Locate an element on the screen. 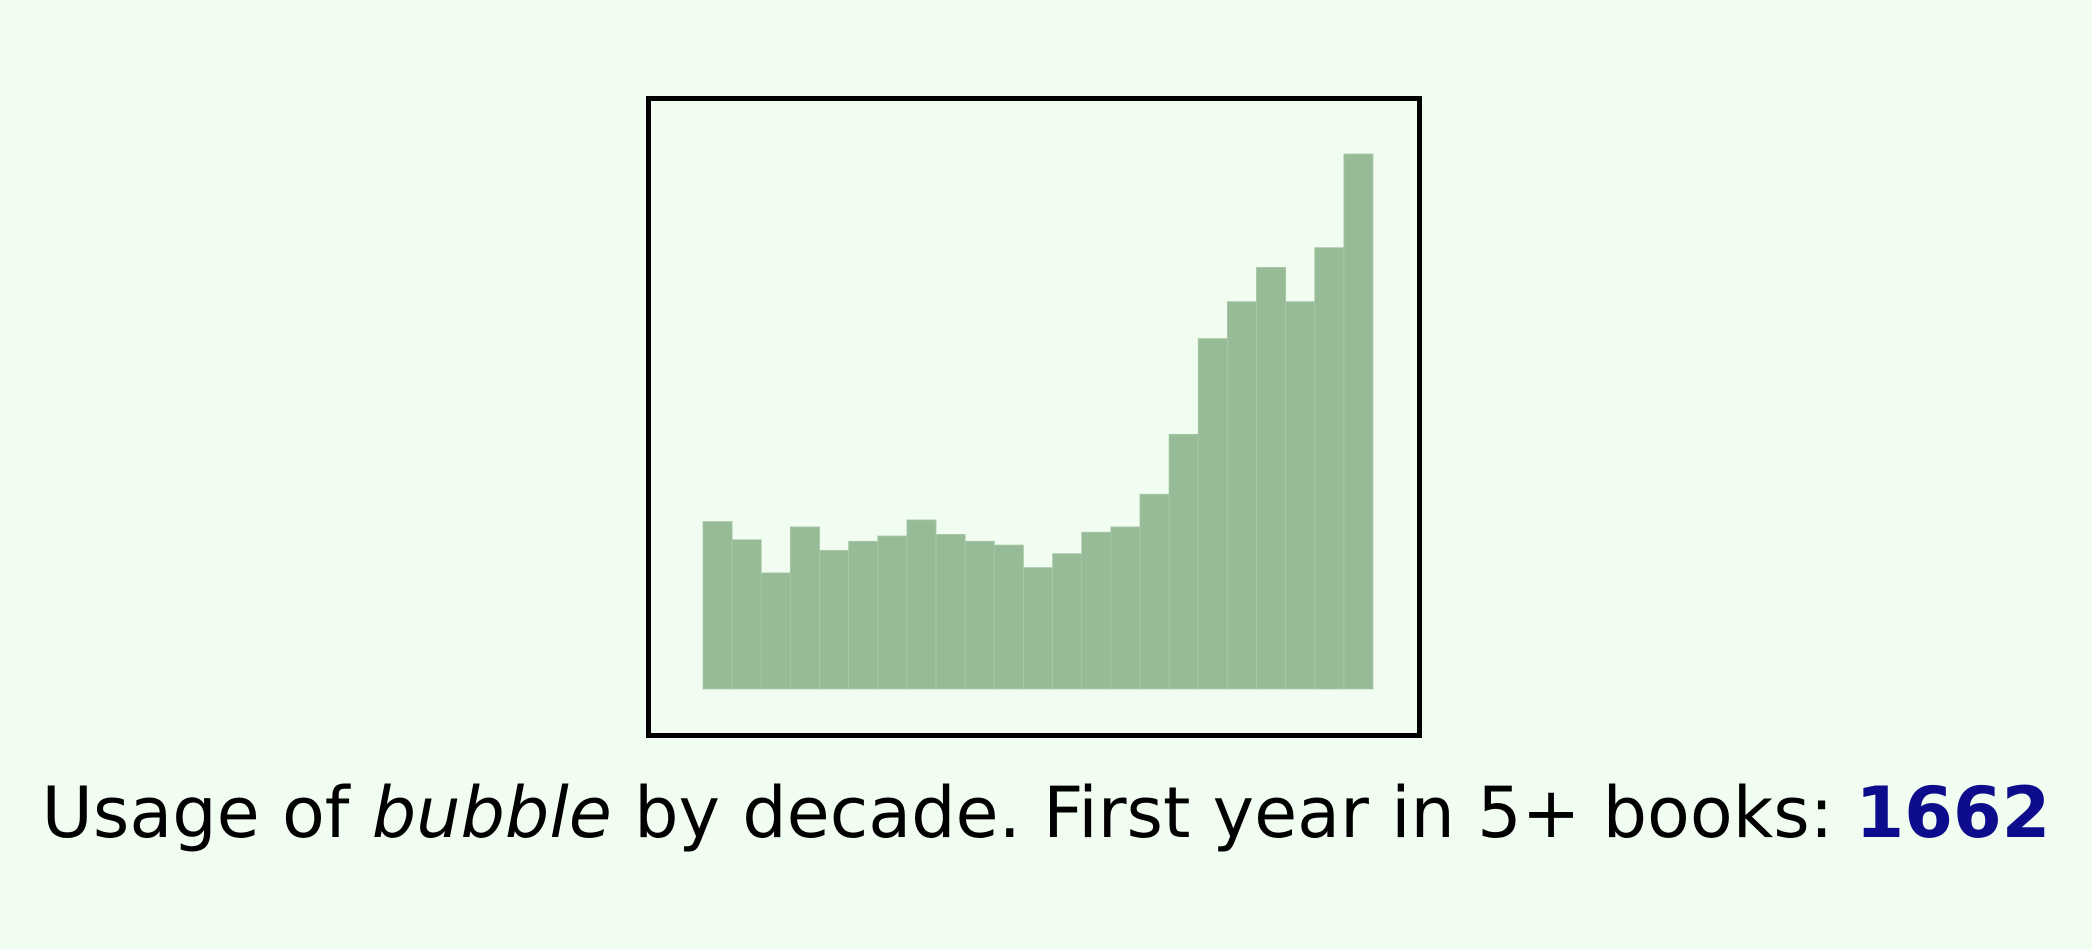  first-year-value: 1662 is located at coordinates (1953, 813).